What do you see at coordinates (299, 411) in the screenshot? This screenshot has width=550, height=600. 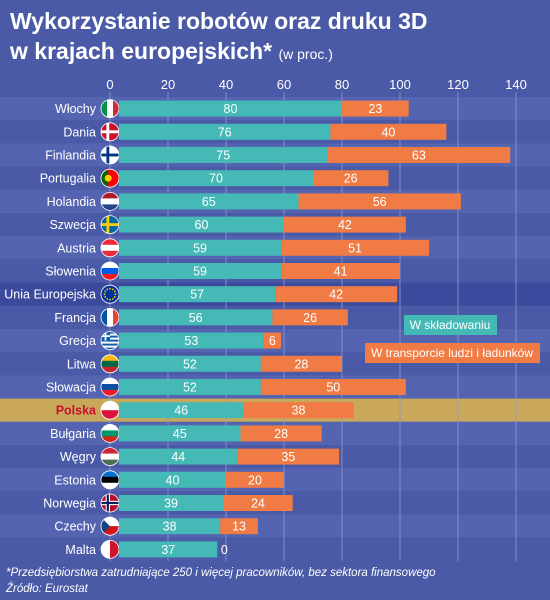 I see `data-label-transport: 38` at bounding box center [299, 411].